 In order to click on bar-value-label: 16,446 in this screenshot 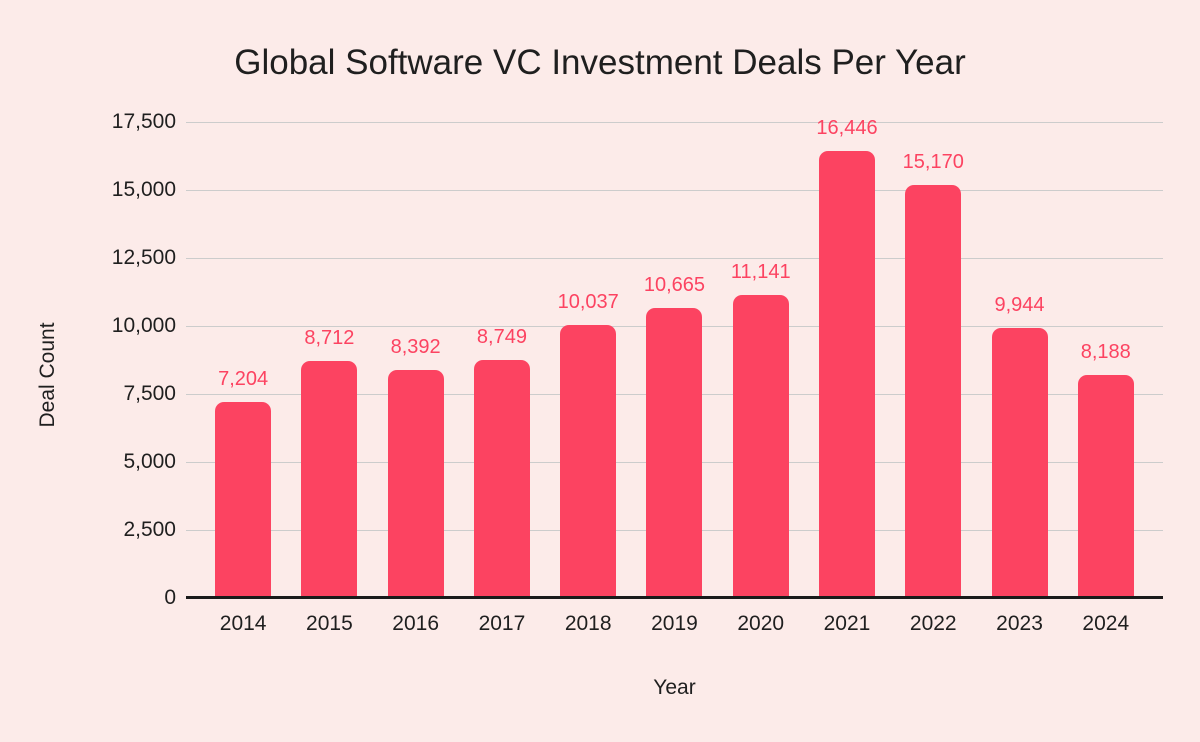, I will do `click(847, 127)`.